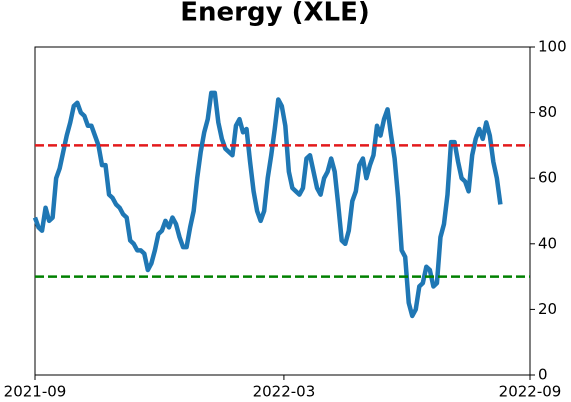 Image resolution: width=571 pixels, height=402 pixels. What do you see at coordinates (35, 392) in the screenshot?
I see `x-tick-label: 2021-09` at bounding box center [35, 392].